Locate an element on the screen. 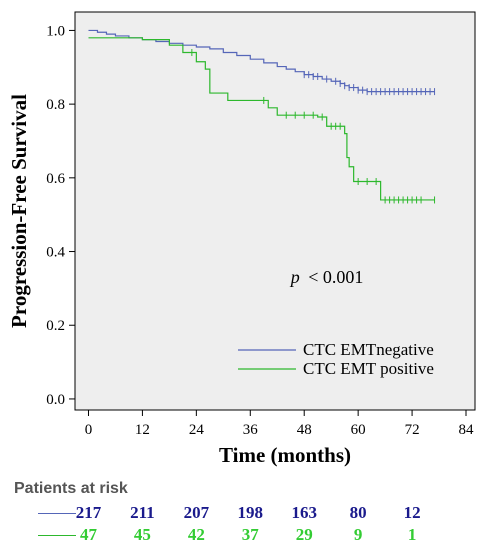  at-risk-count: 211 is located at coordinates (142, 512).